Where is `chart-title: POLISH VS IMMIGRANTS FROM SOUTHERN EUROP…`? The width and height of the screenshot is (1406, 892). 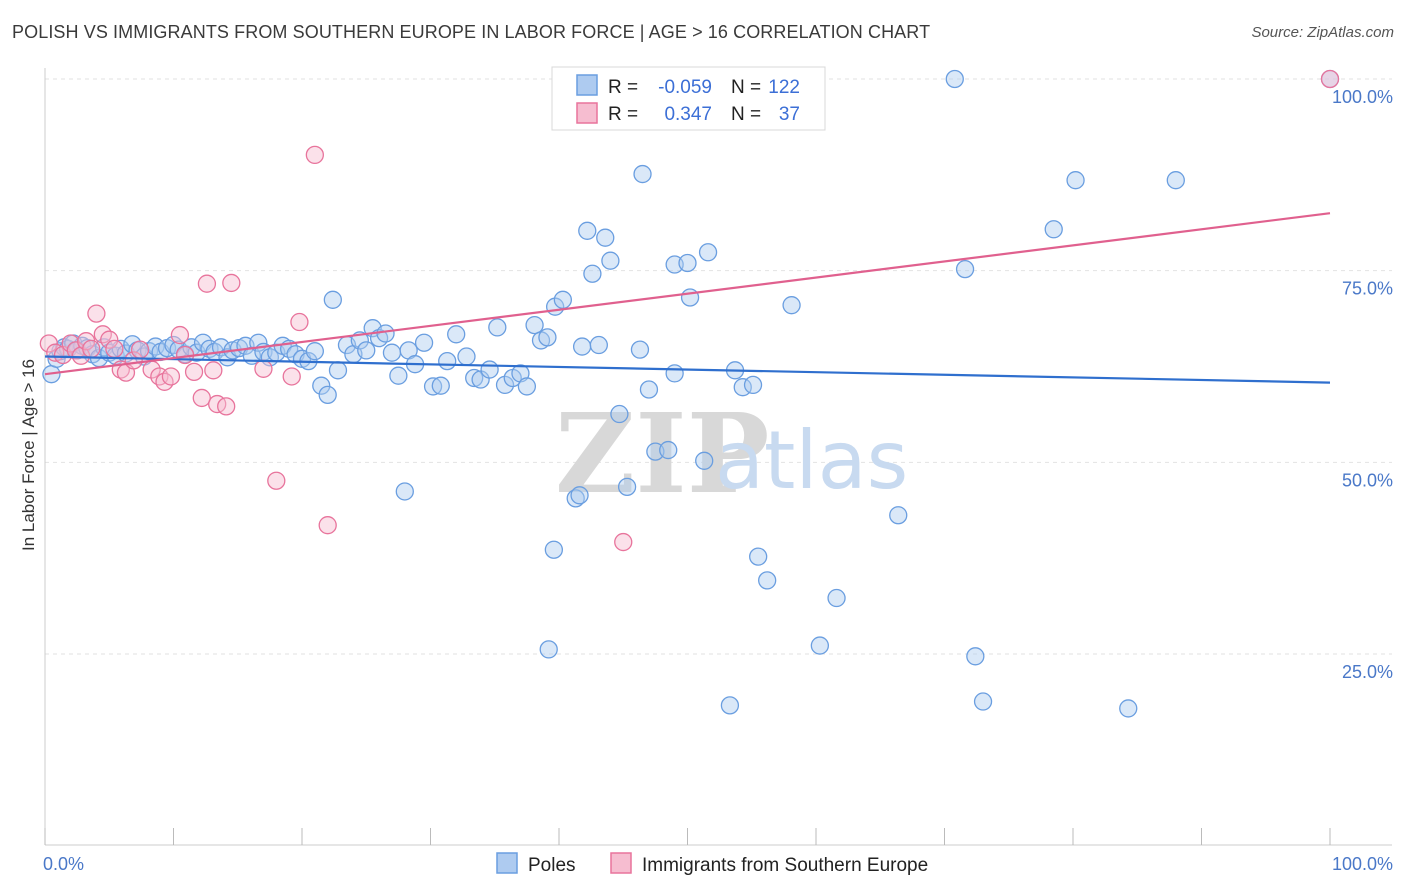
chart-title: POLISH VS IMMIGRANTS FROM SOUTHERN EUROP… is located at coordinates (471, 32).